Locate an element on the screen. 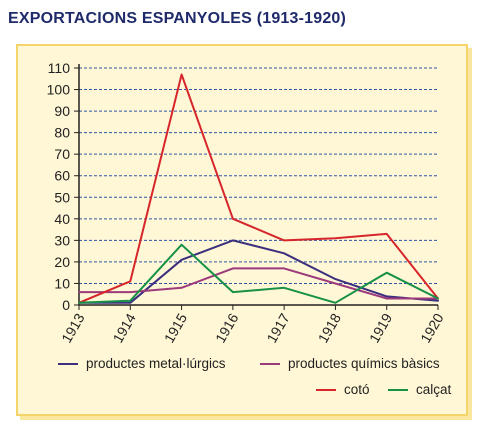 This screenshot has width=483, height=433. y-tick-label-90: 90 is located at coordinates (62, 111).